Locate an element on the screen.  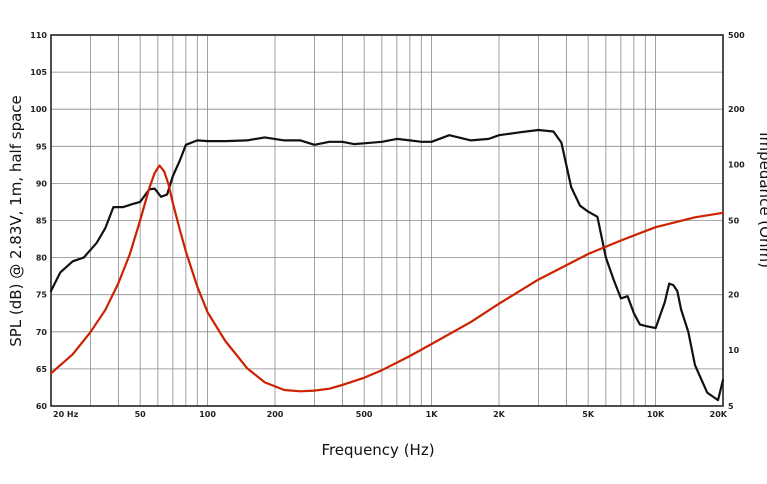
y-tick-label: 65 is located at coordinates (42, 369).